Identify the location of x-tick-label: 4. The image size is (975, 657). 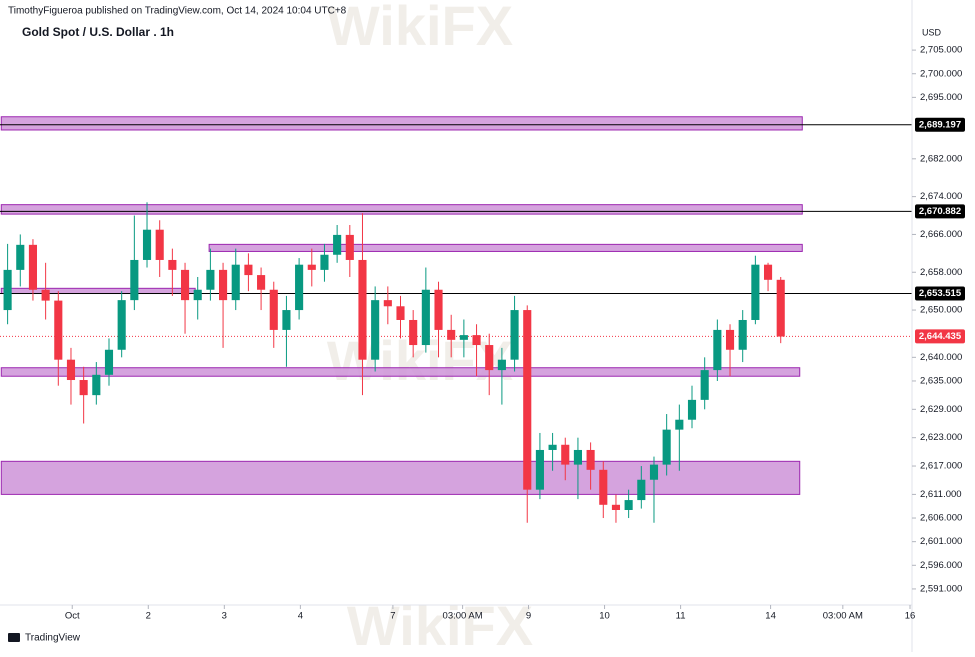
(300, 616).